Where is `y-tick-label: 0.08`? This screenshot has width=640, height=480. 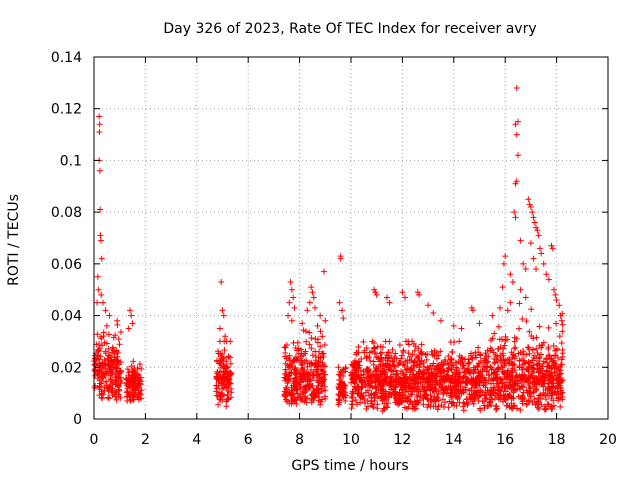
y-tick-label: 0.08 is located at coordinates (66, 213).